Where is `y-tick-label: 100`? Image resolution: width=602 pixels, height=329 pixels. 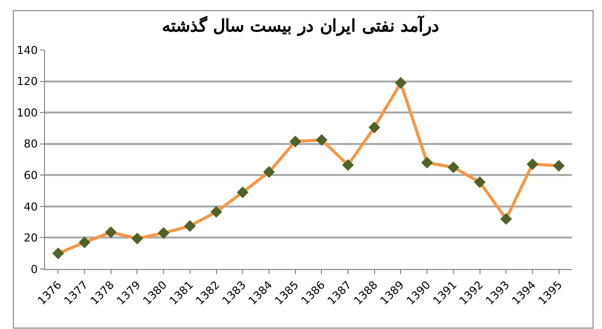
y-tick-label: 100 is located at coordinates (27, 113).